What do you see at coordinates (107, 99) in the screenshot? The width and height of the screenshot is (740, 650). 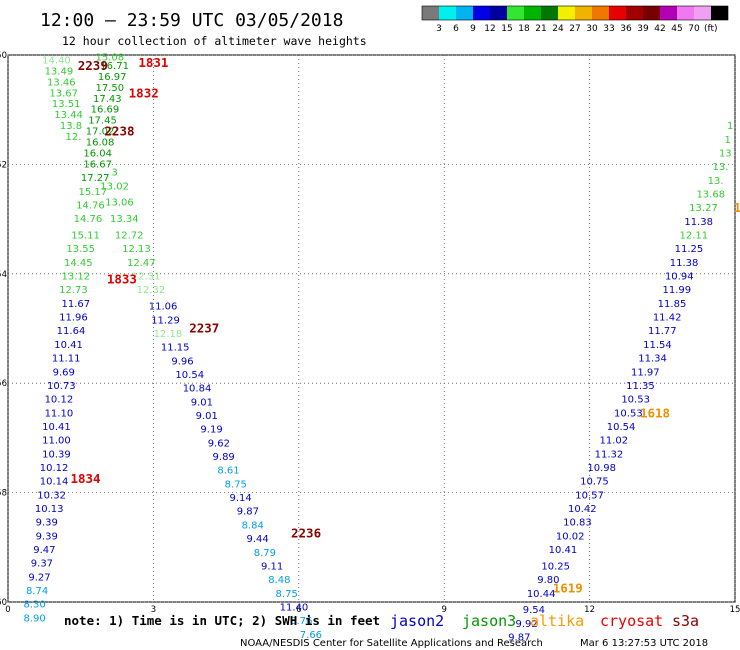 I see `wave-height-point: 17.43` at bounding box center [107, 99].